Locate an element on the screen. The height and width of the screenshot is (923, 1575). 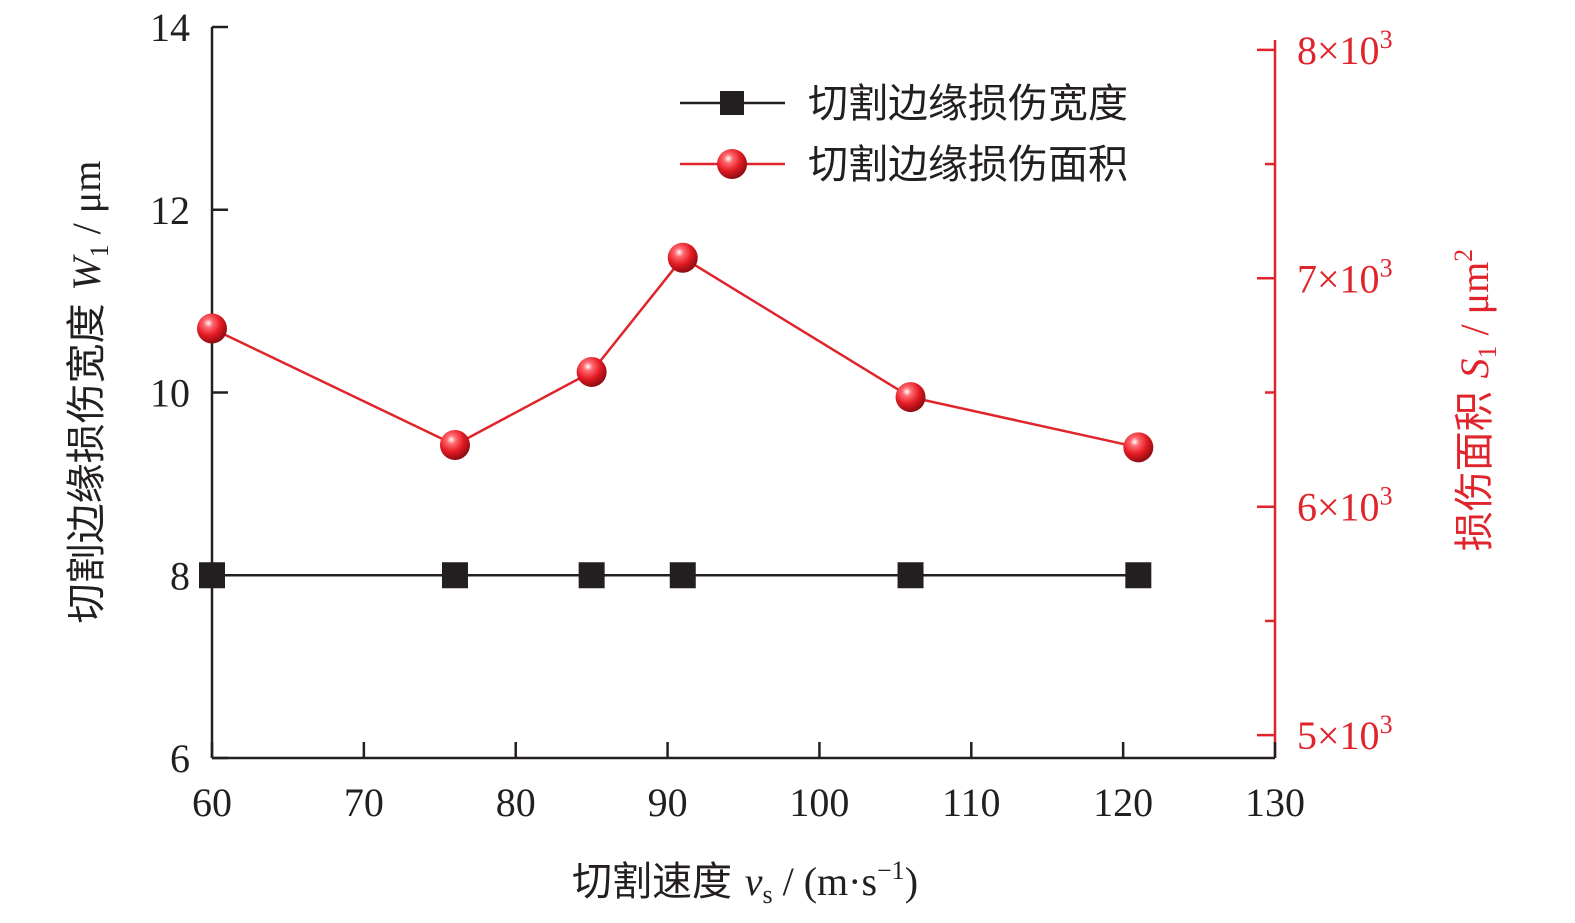
x-tick-label: 60 is located at coordinates (212, 802).